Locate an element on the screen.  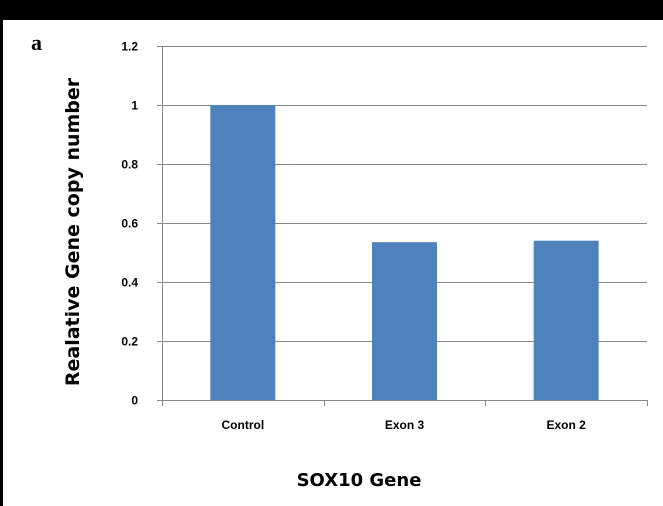
top-border-bar is located at coordinates (331, 10).